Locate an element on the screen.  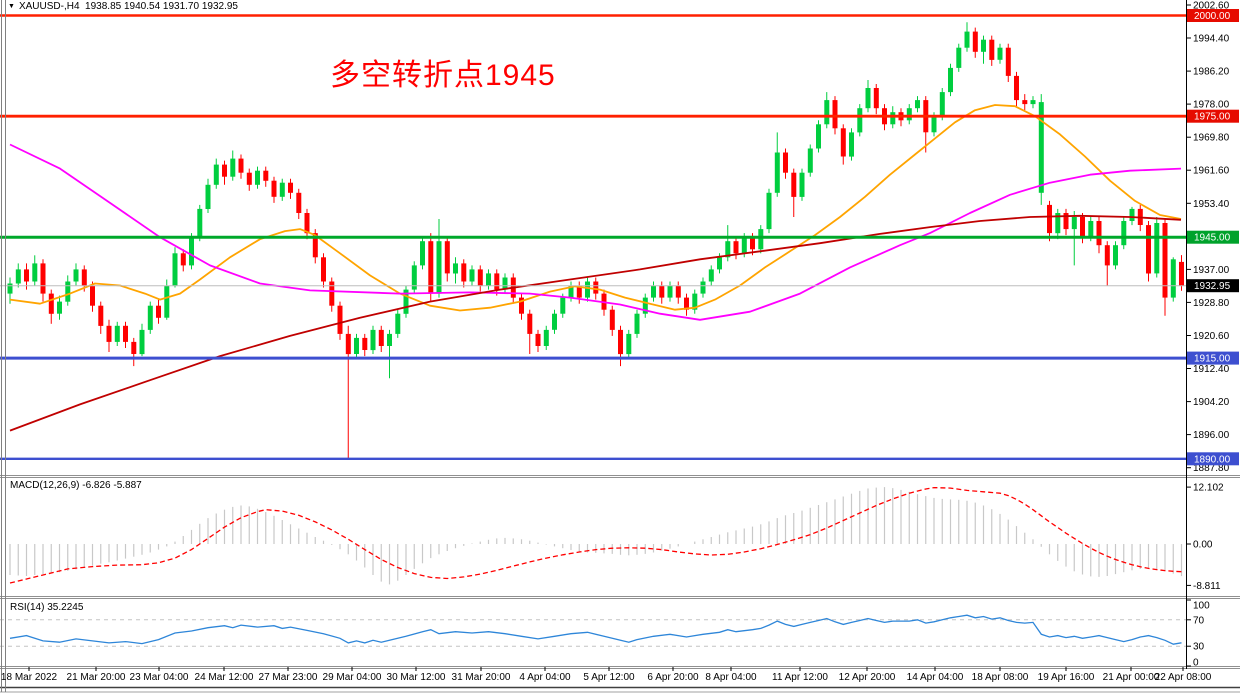
svg-text: 1978.00 is located at coordinates (1211, 105).